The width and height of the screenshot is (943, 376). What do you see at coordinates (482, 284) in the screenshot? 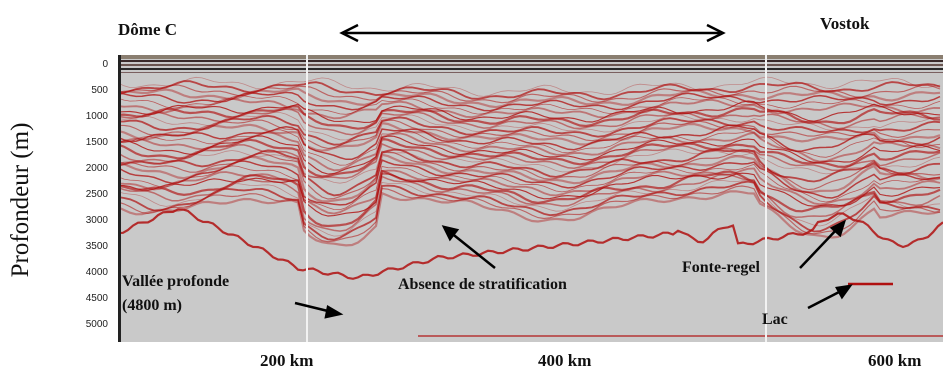
I see `annotation-no-layering: Absence de stratification` at bounding box center [482, 284].